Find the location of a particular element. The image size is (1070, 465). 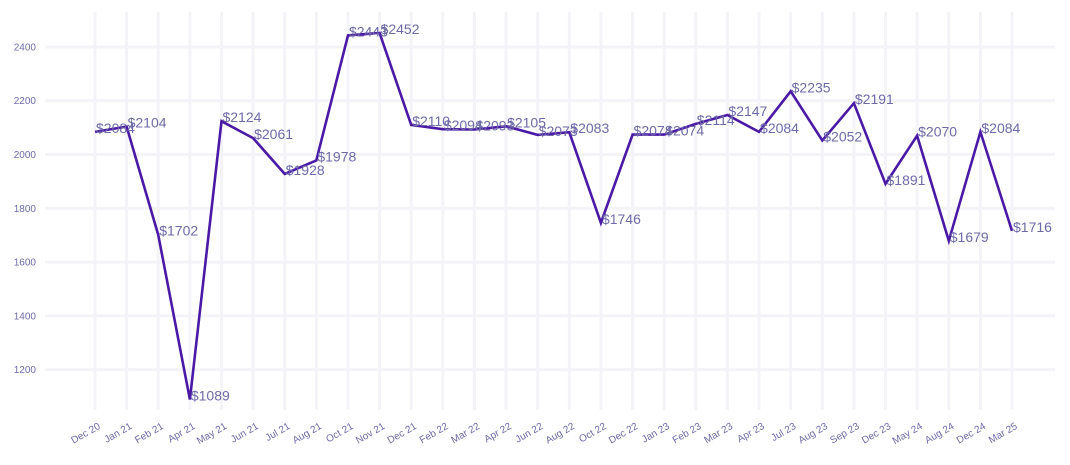

data-label: $2083 is located at coordinates (589, 128).